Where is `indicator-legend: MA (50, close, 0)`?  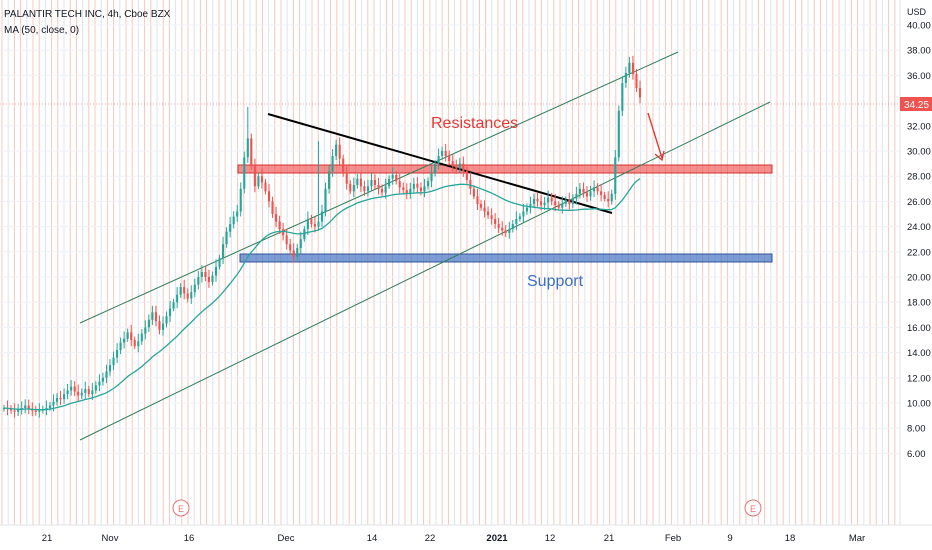
indicator-legend: MA (50, close, 0) is located at coordinates (42, 30).